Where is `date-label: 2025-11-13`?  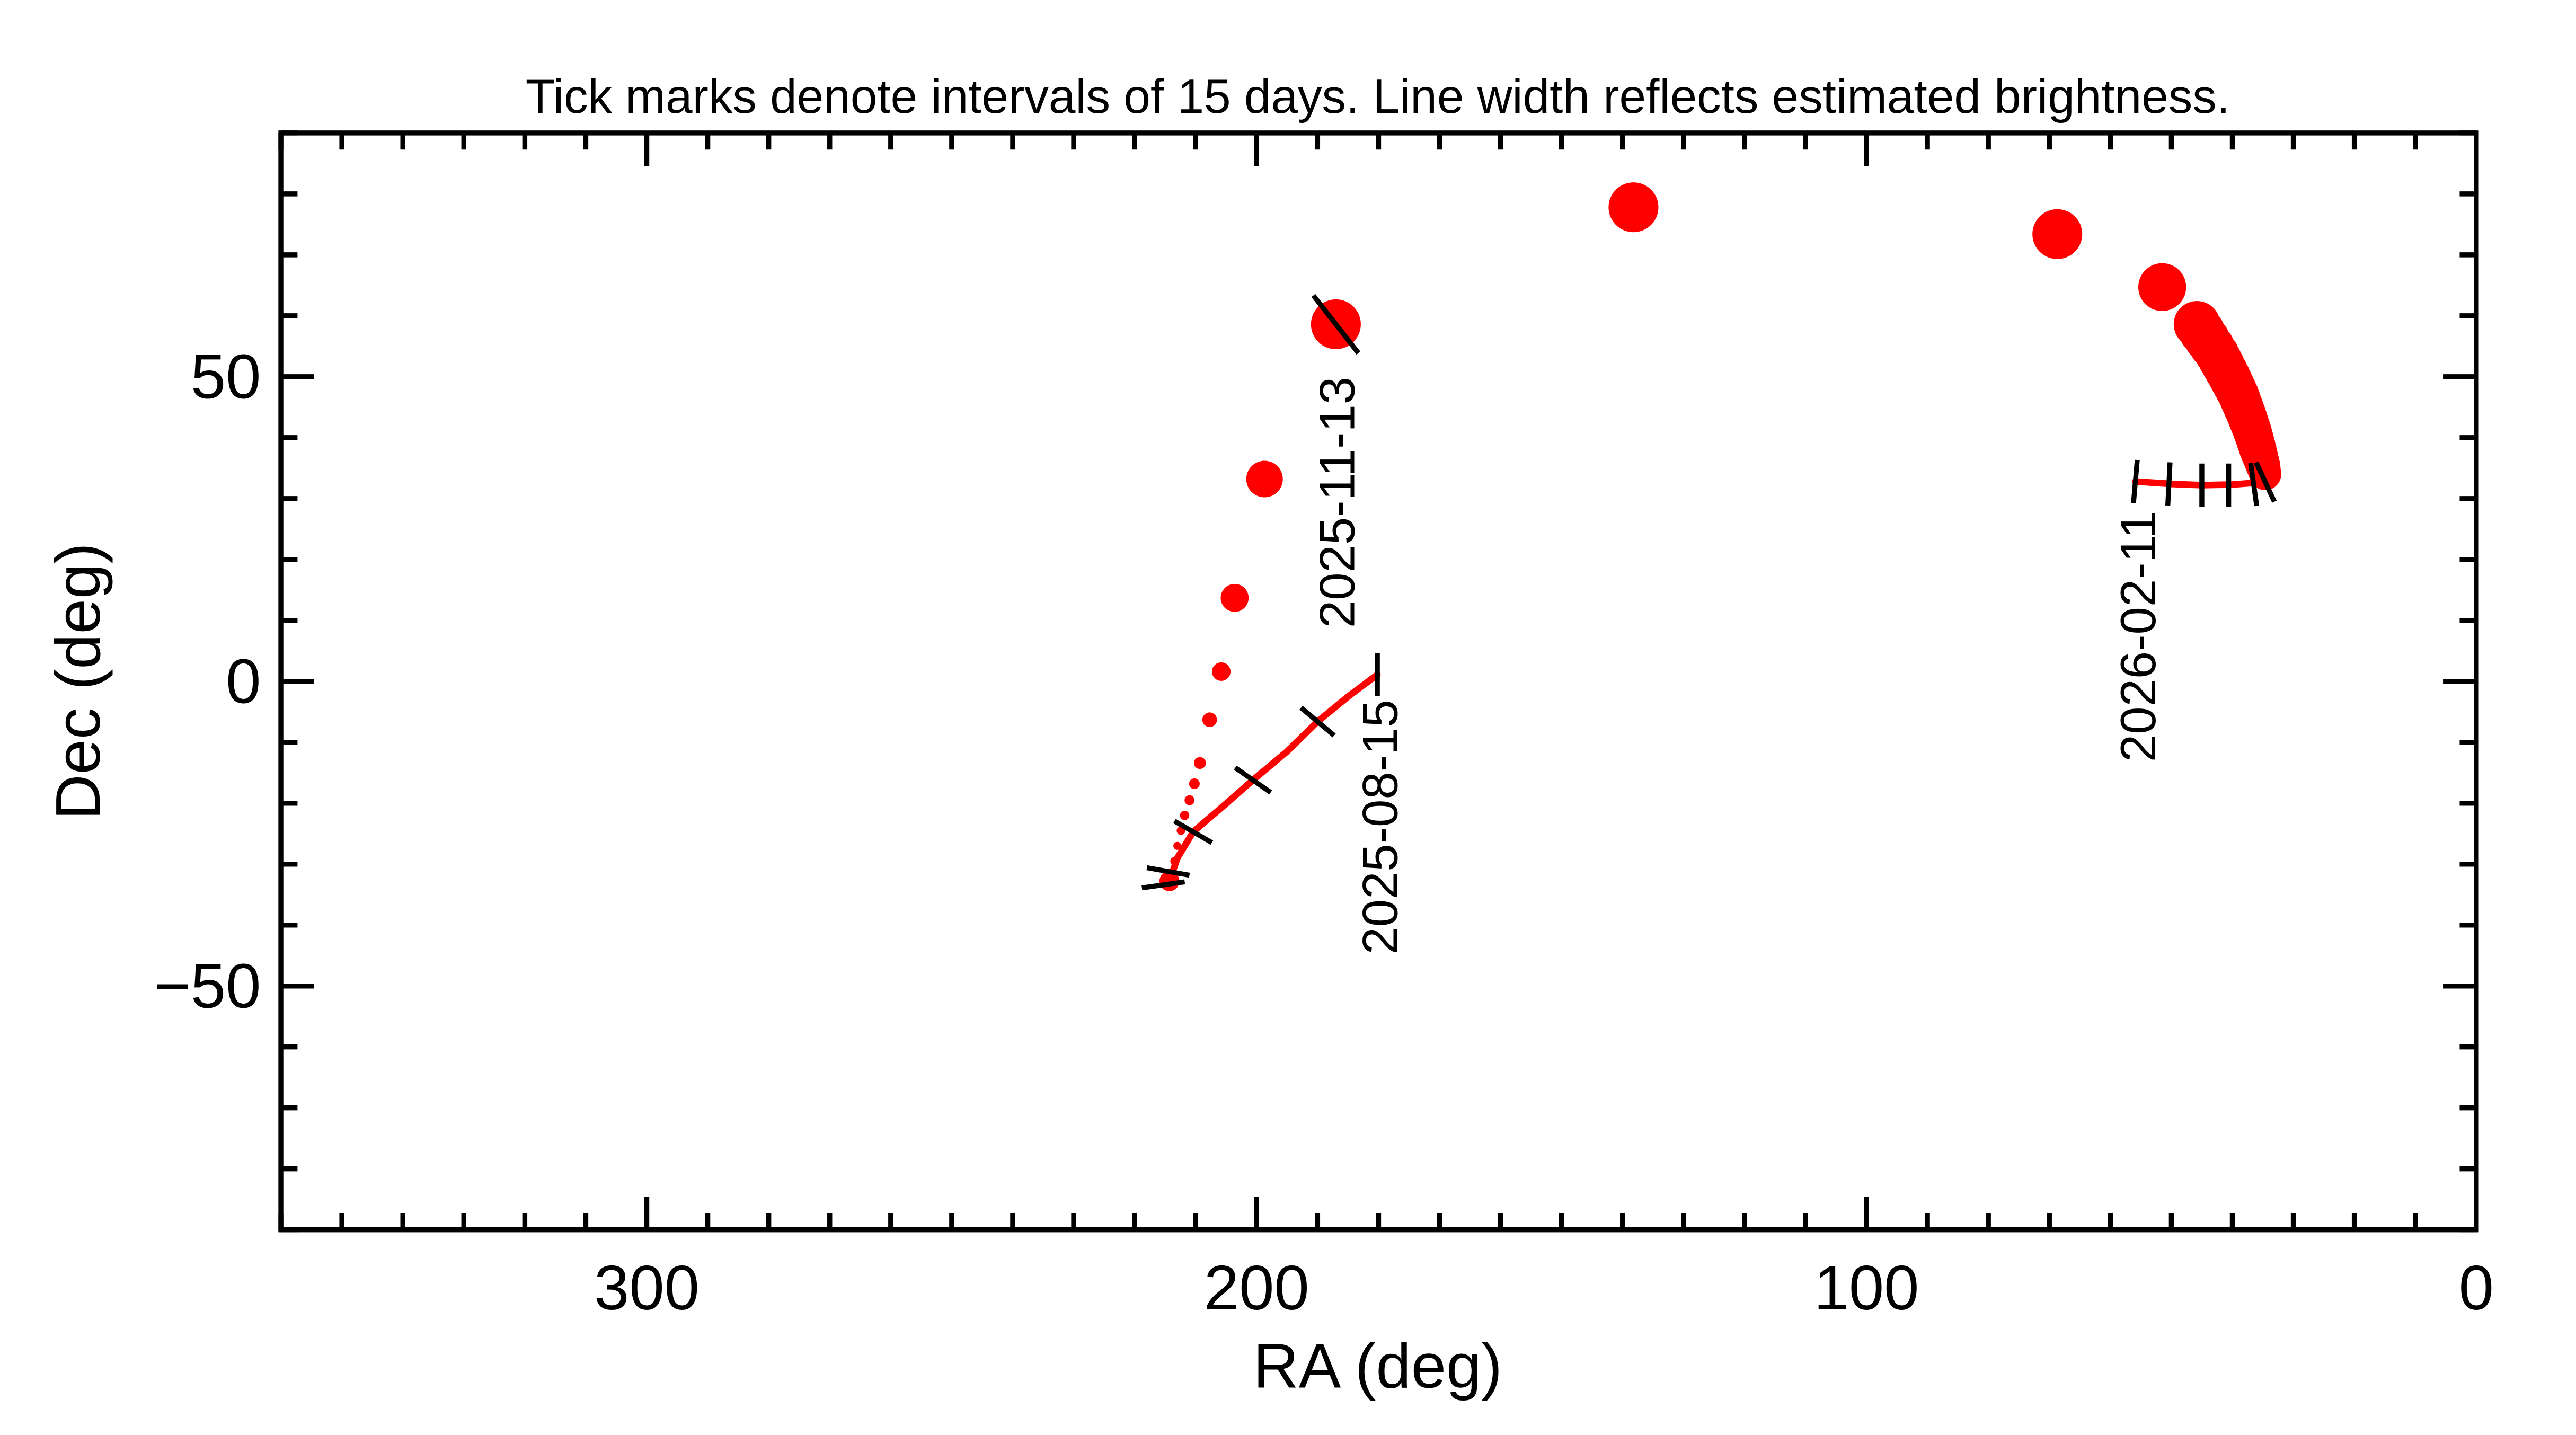
date-label: 2025-11-13 is located at coordinates (1337, 503).